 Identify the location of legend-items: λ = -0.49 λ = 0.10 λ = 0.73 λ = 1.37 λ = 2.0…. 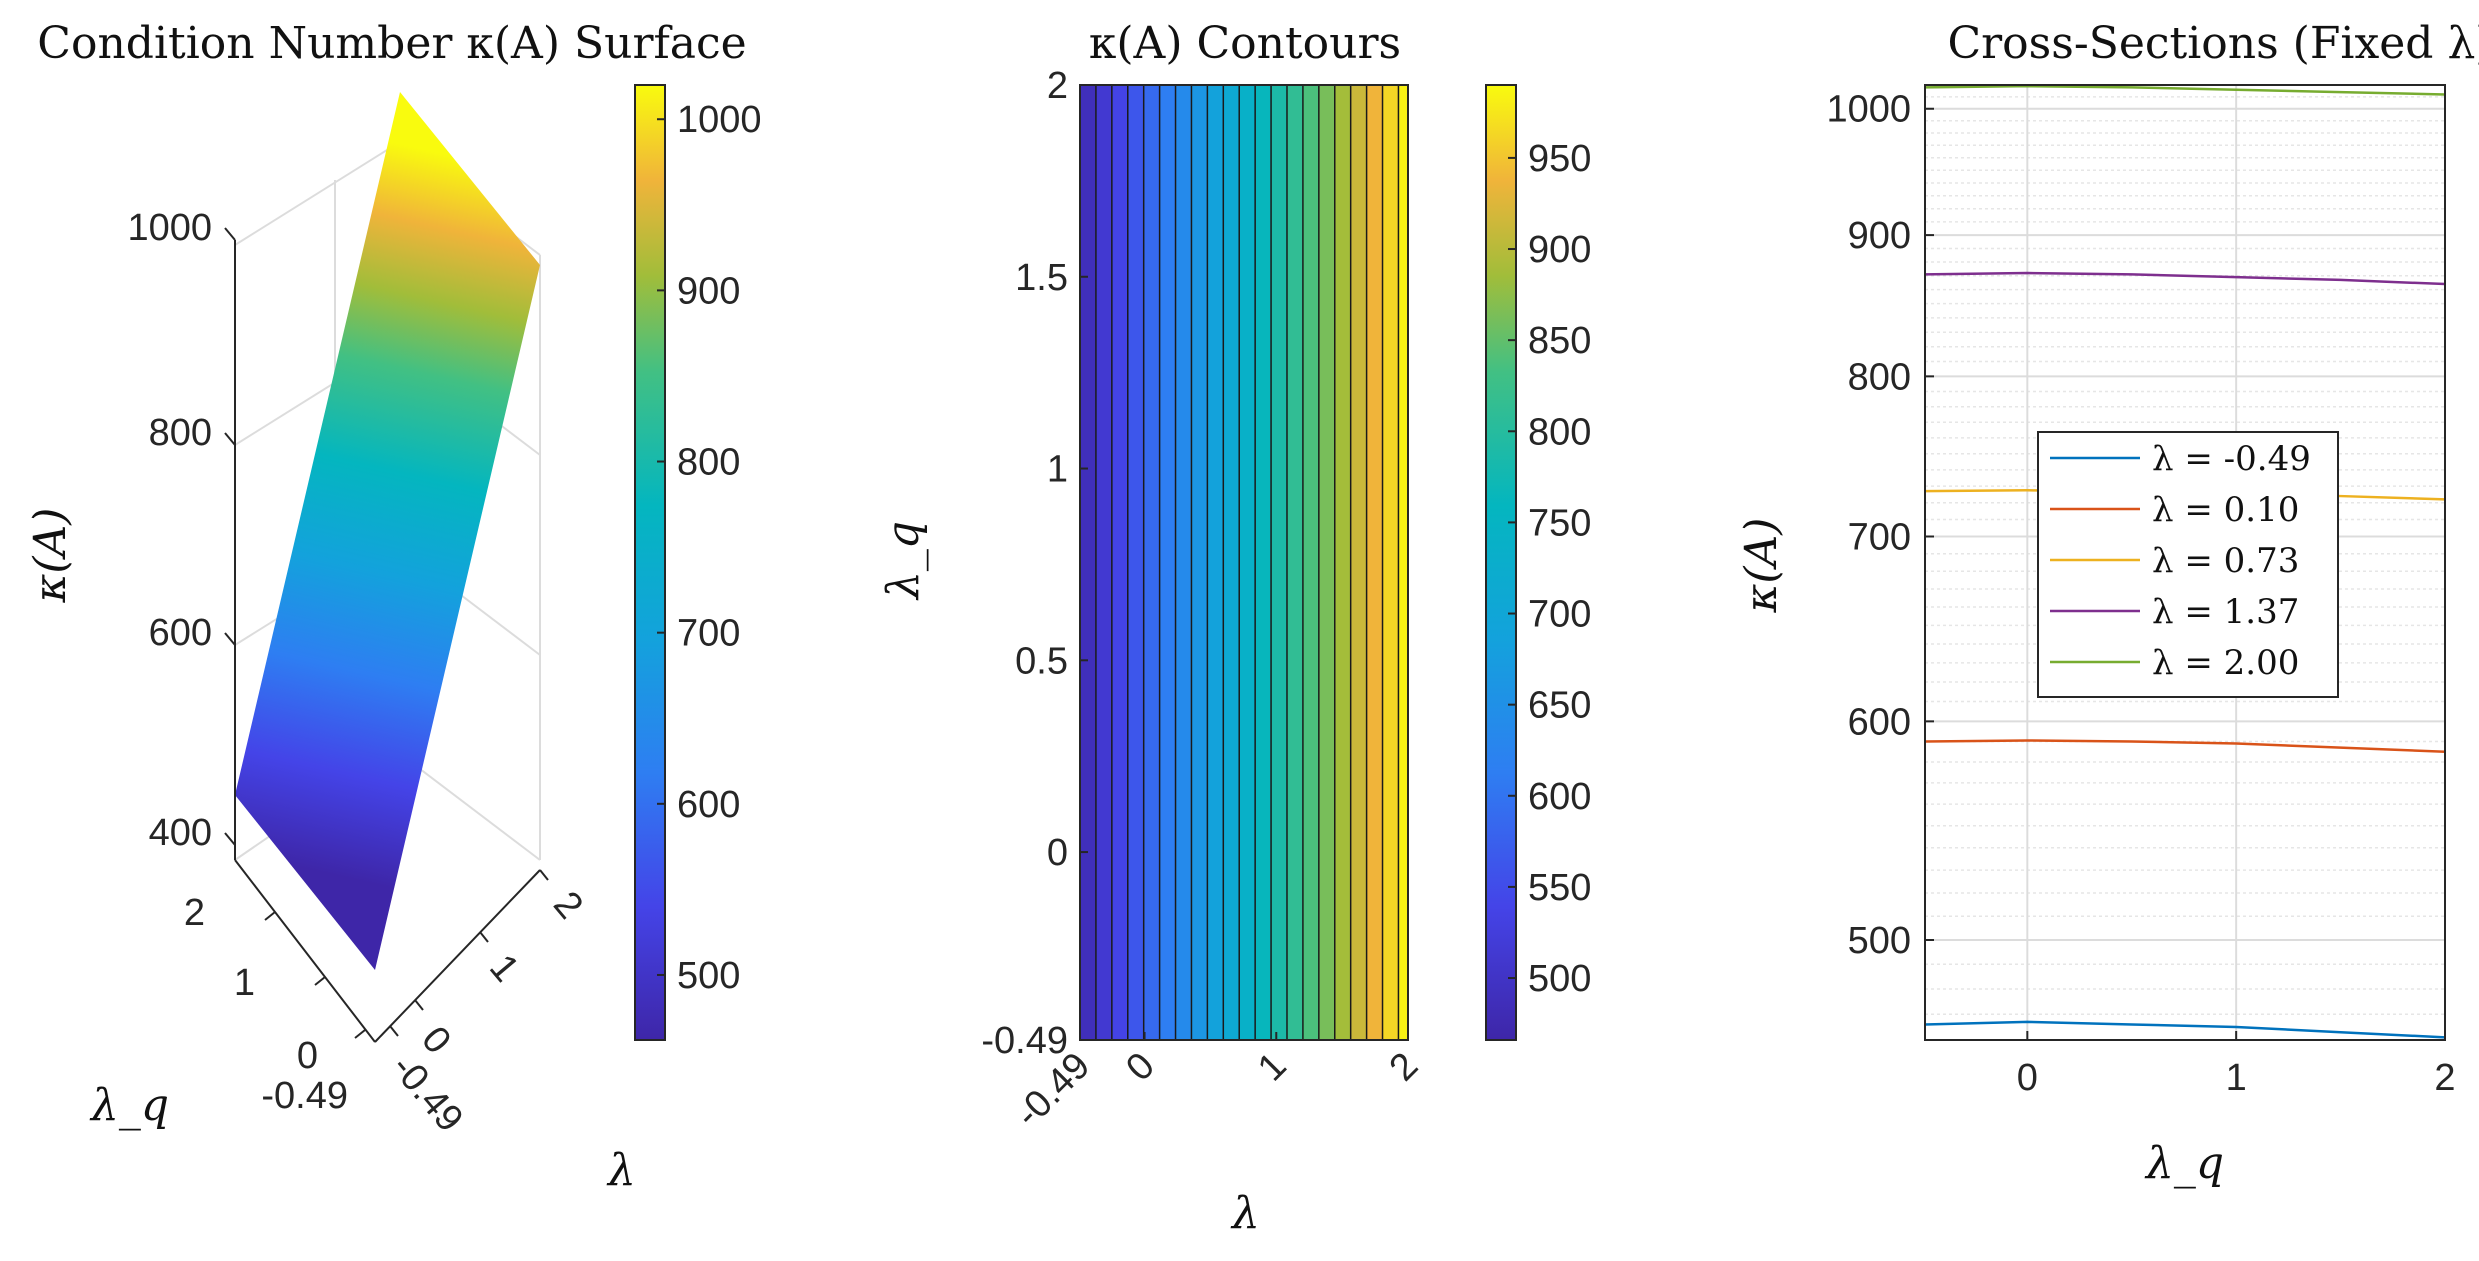
(2180, 561).